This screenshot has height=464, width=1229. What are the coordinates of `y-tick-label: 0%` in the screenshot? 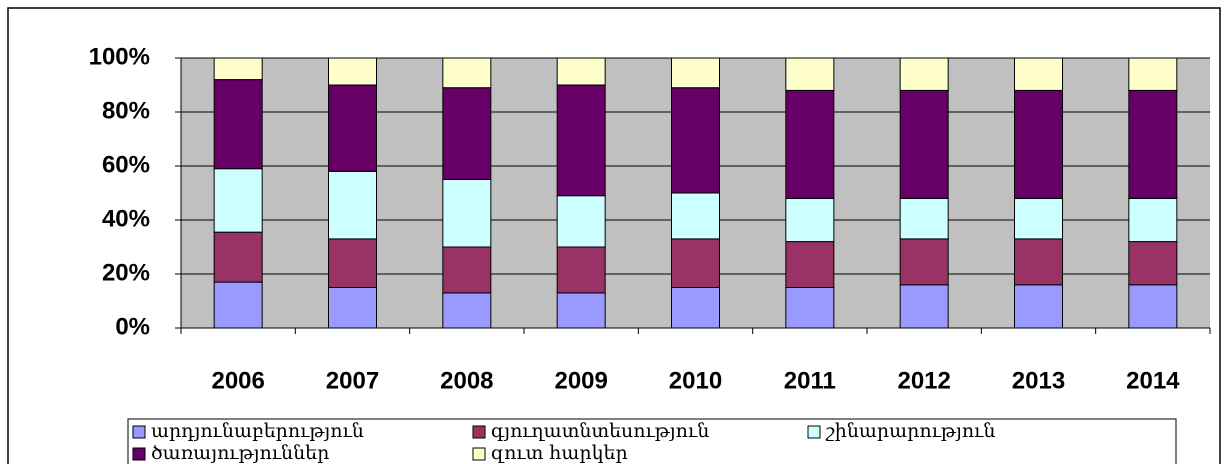 It's located at (132, 326).